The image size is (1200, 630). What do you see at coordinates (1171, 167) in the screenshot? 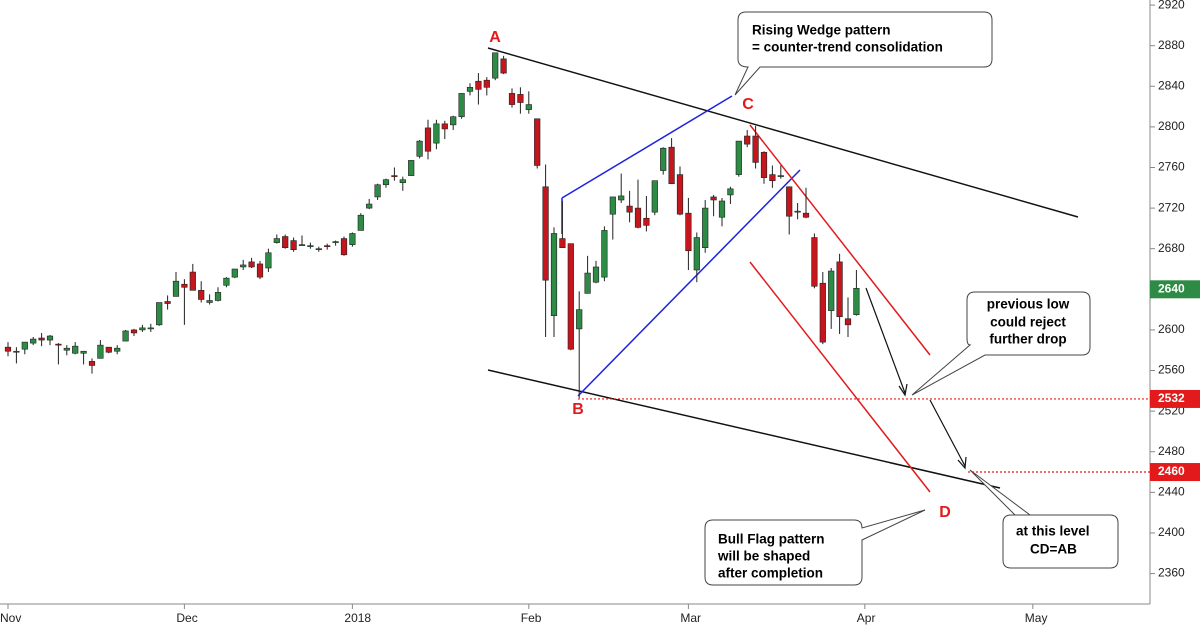
I see `y-tick-label: 2760` at bounding box center [1171, 167].